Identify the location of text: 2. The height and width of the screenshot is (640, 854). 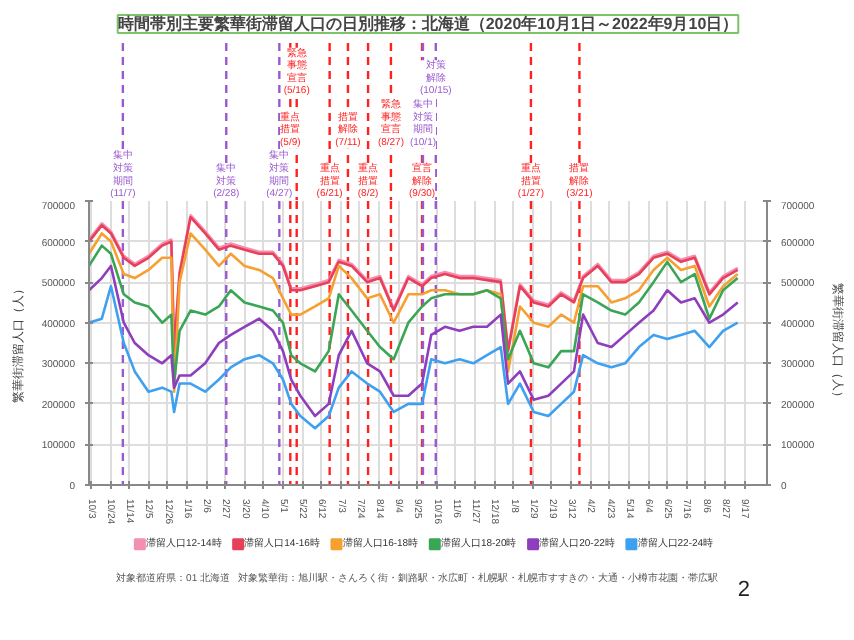
(744, 590).